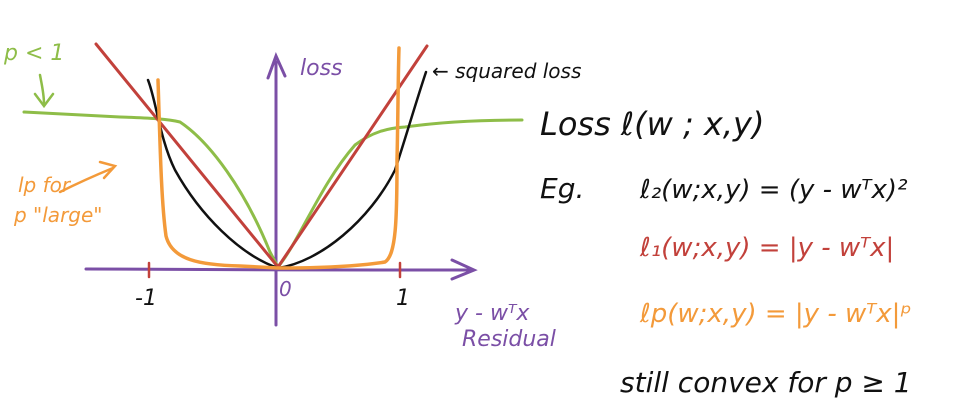 The height and width of the screenshot is (418, 958). Describe the element at coordinates (506, 71) in the screenshot. I see `squared-loss-label: ← squared loss` at that location.